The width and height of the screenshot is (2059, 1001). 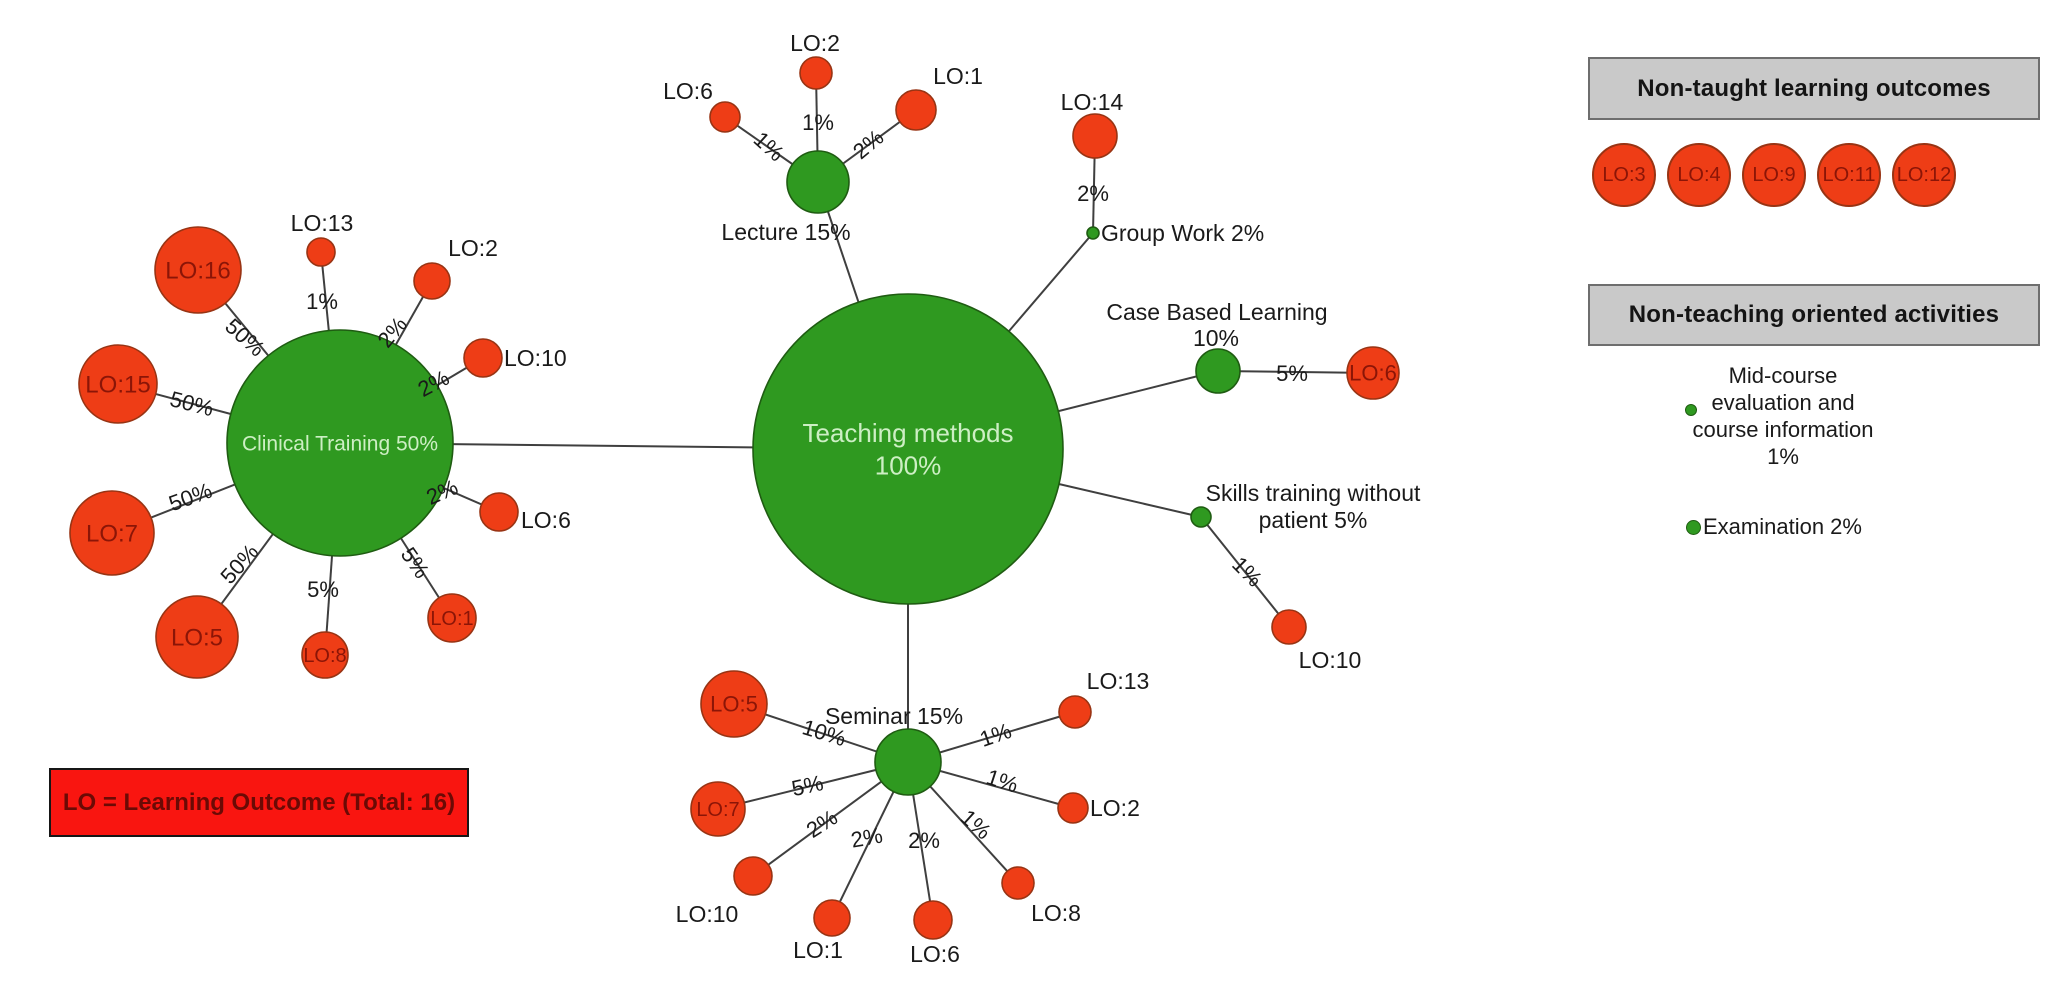 What do you see at coordinates (415, 563) in the screenshot?
I see `edge-pct-c_lo1: 5%` at bounding box center [415, 563].